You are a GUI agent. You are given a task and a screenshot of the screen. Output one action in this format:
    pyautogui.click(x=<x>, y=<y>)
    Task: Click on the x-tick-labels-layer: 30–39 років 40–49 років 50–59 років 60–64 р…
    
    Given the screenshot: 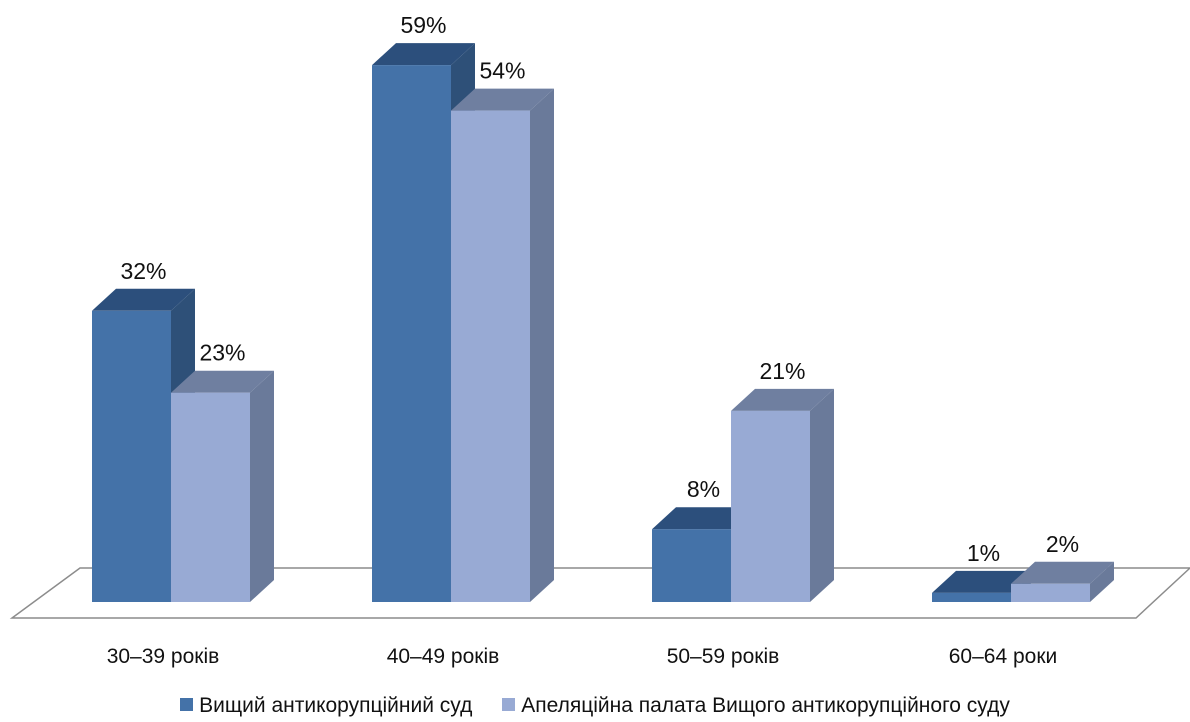 What is the action you would take?
    pyautogui.click(x=582, y=656)
    